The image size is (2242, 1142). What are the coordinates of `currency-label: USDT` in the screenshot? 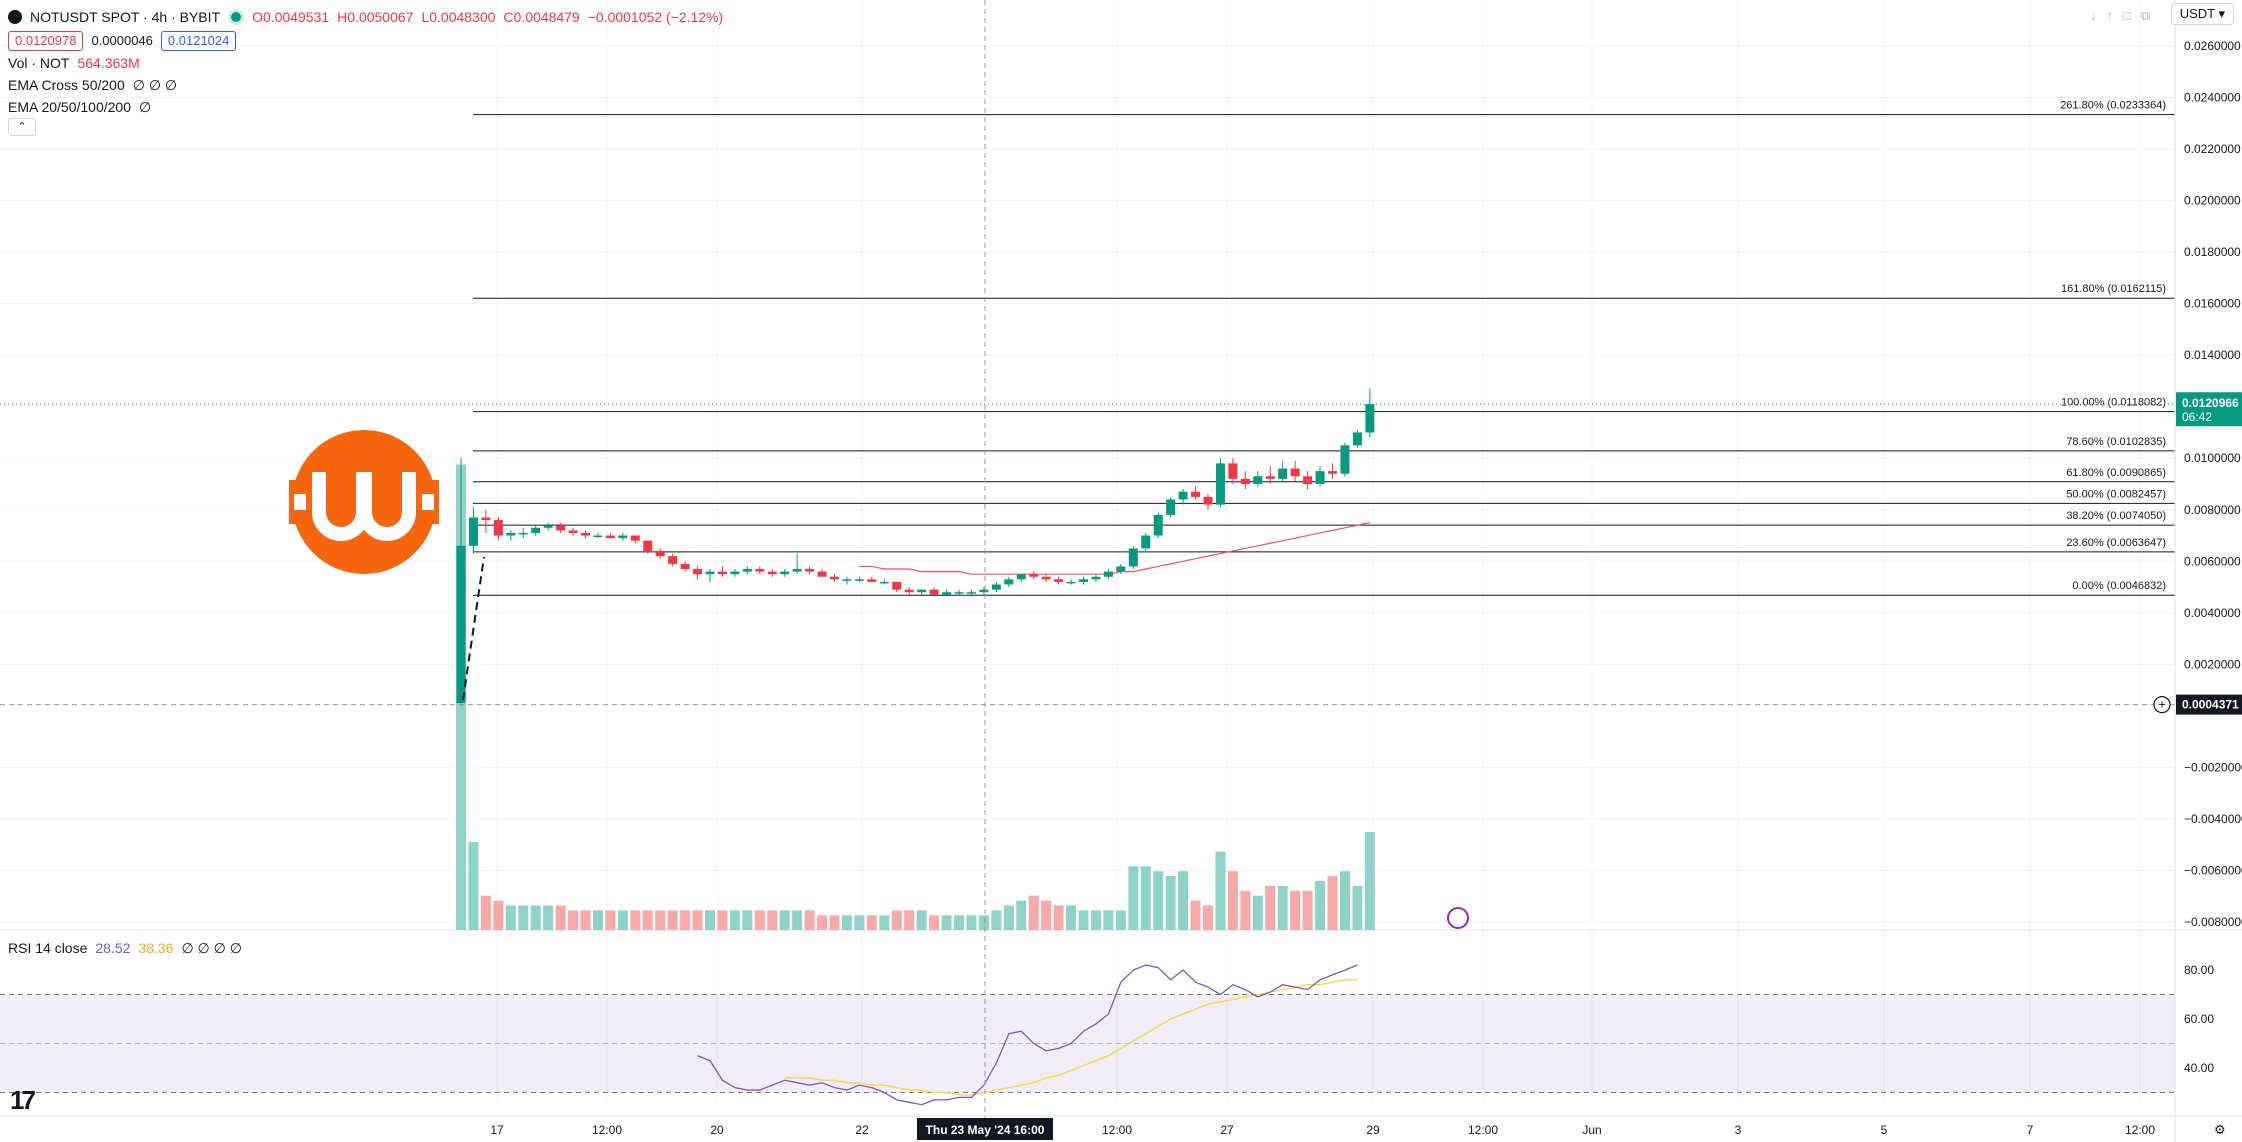 It's located at (2197, 13).